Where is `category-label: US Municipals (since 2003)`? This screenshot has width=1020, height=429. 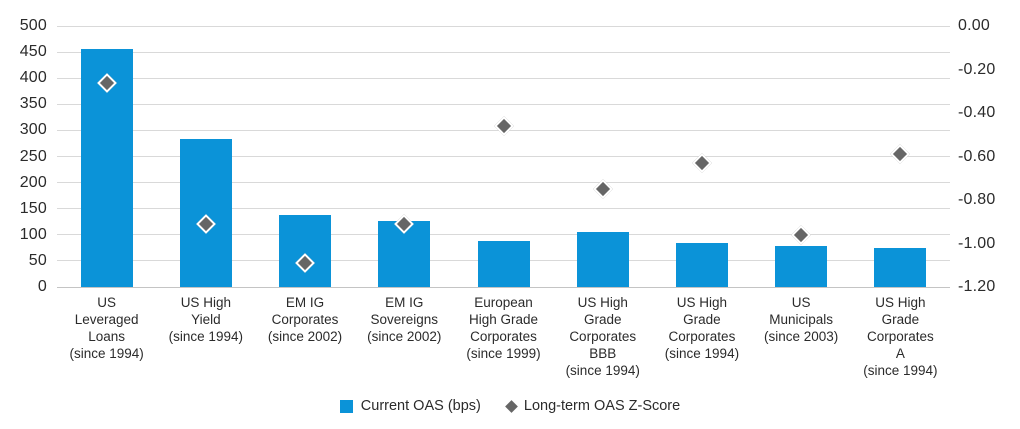
category-label: US Municipals (since 2003) is located at coordinates (801, 319).